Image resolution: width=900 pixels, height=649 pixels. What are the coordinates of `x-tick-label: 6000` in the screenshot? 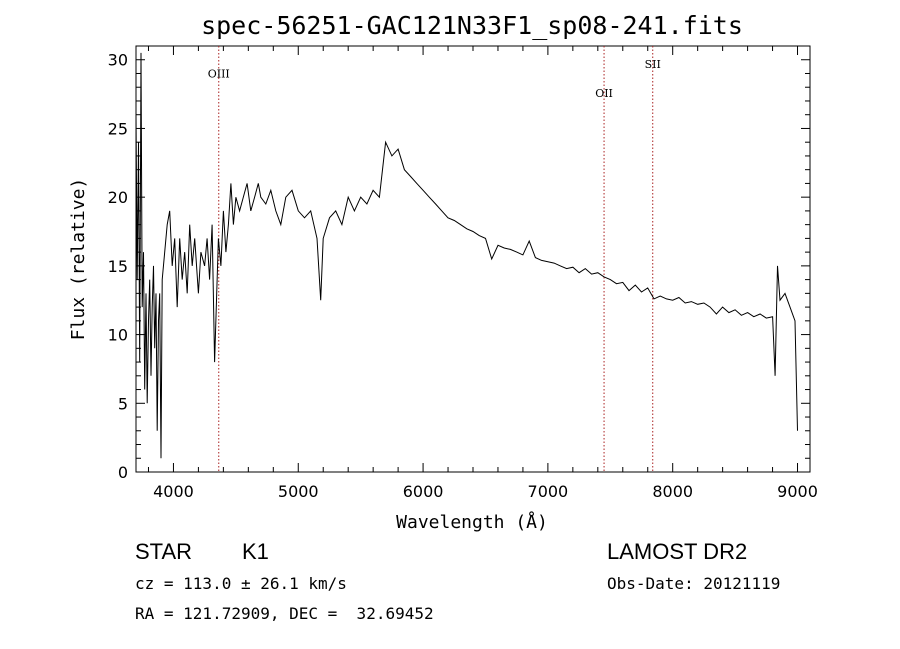 It's located at (423, 491).